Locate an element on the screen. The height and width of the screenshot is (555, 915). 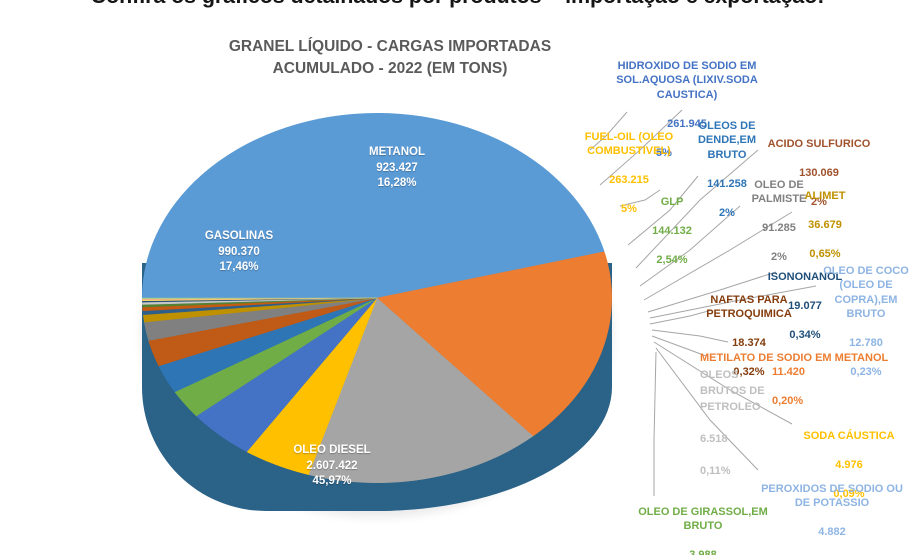
callout-acido-sulfurico: ACIDO SULFURICO 130.069 2% is located at coordinates (819, 173).